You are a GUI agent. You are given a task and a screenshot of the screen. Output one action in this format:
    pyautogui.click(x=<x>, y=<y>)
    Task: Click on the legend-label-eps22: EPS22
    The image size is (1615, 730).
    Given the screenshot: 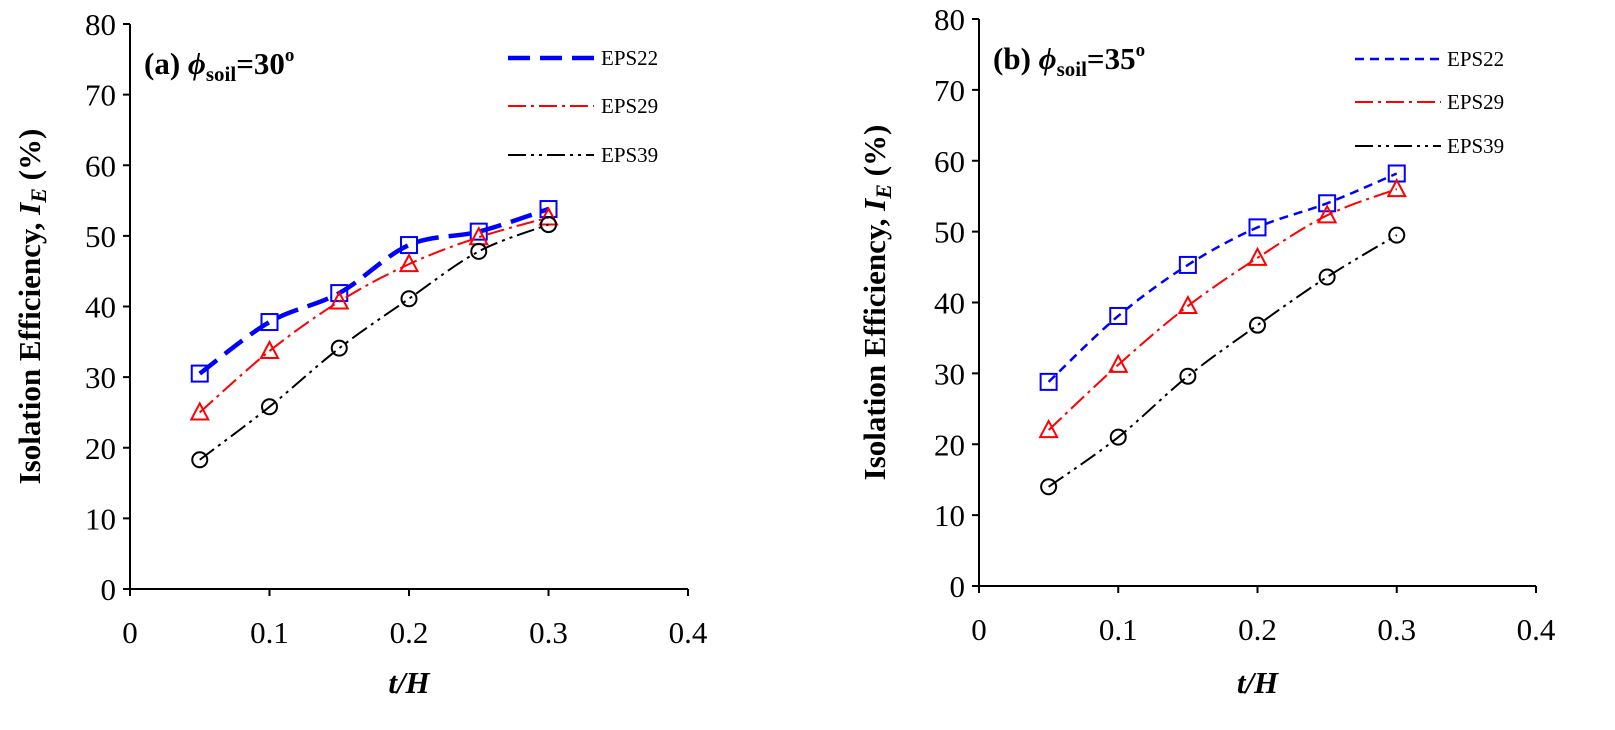 What is the action you would take?
    pyautogui.click(x=1475, y=59)
    